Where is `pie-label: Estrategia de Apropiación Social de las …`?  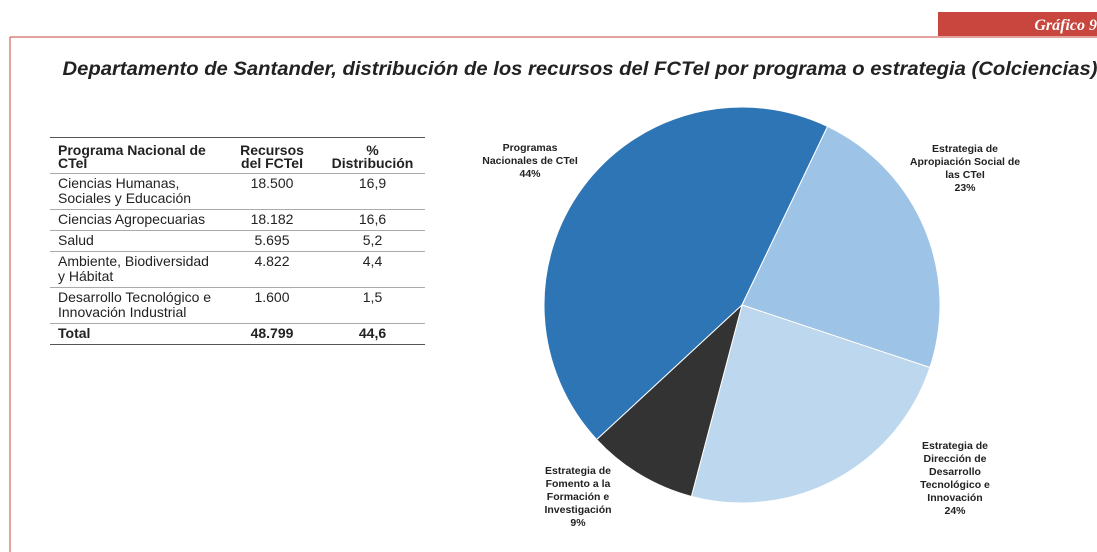 pie-label: Estrategia de Apropiación Social de las … is located at coordinates (965, 169).